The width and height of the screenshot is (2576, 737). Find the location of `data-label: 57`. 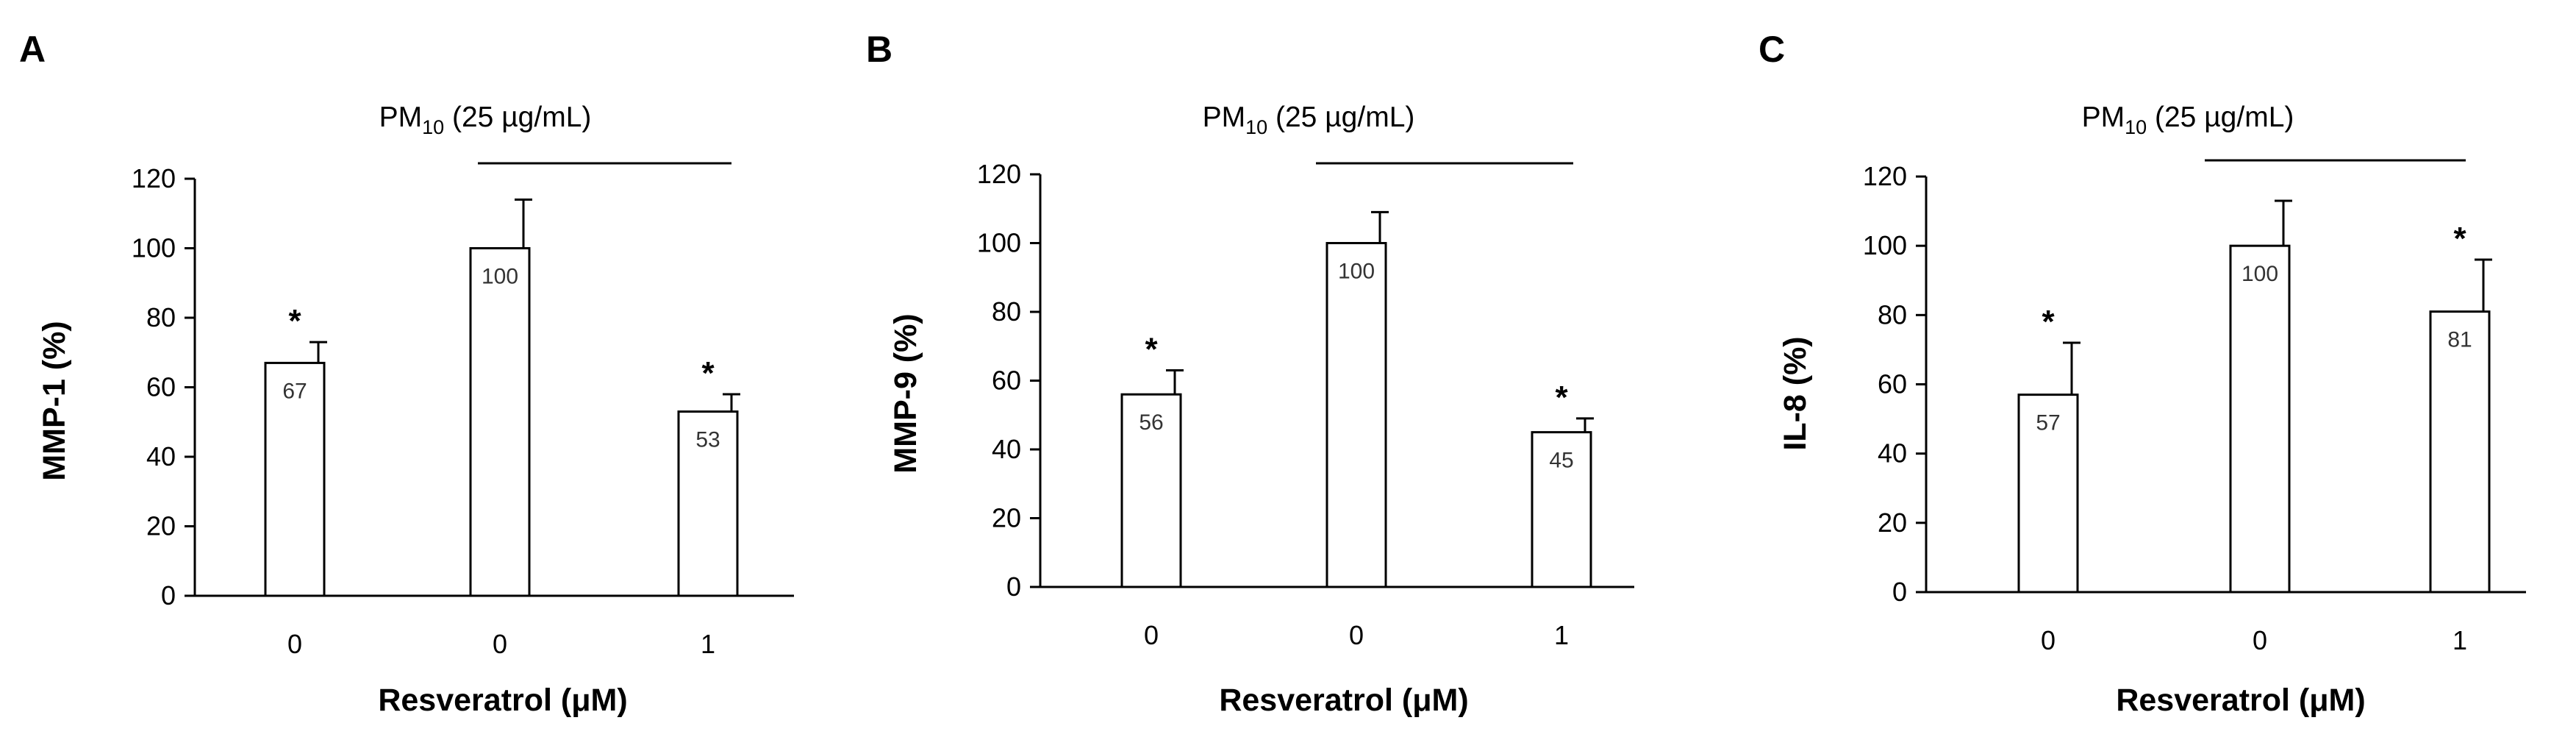

data-label: 57 is located at coordinates (2048, 423).